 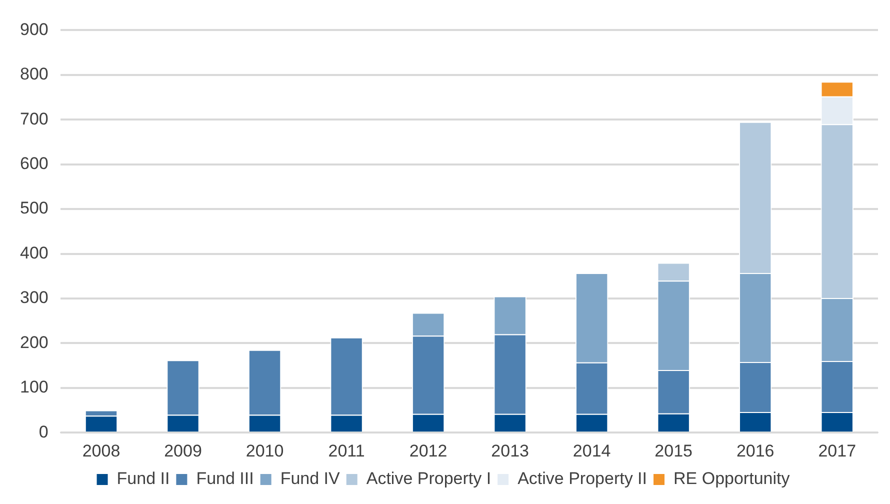 I want to click on legend-label: RE Opportunity, so click(x=732, y=478).